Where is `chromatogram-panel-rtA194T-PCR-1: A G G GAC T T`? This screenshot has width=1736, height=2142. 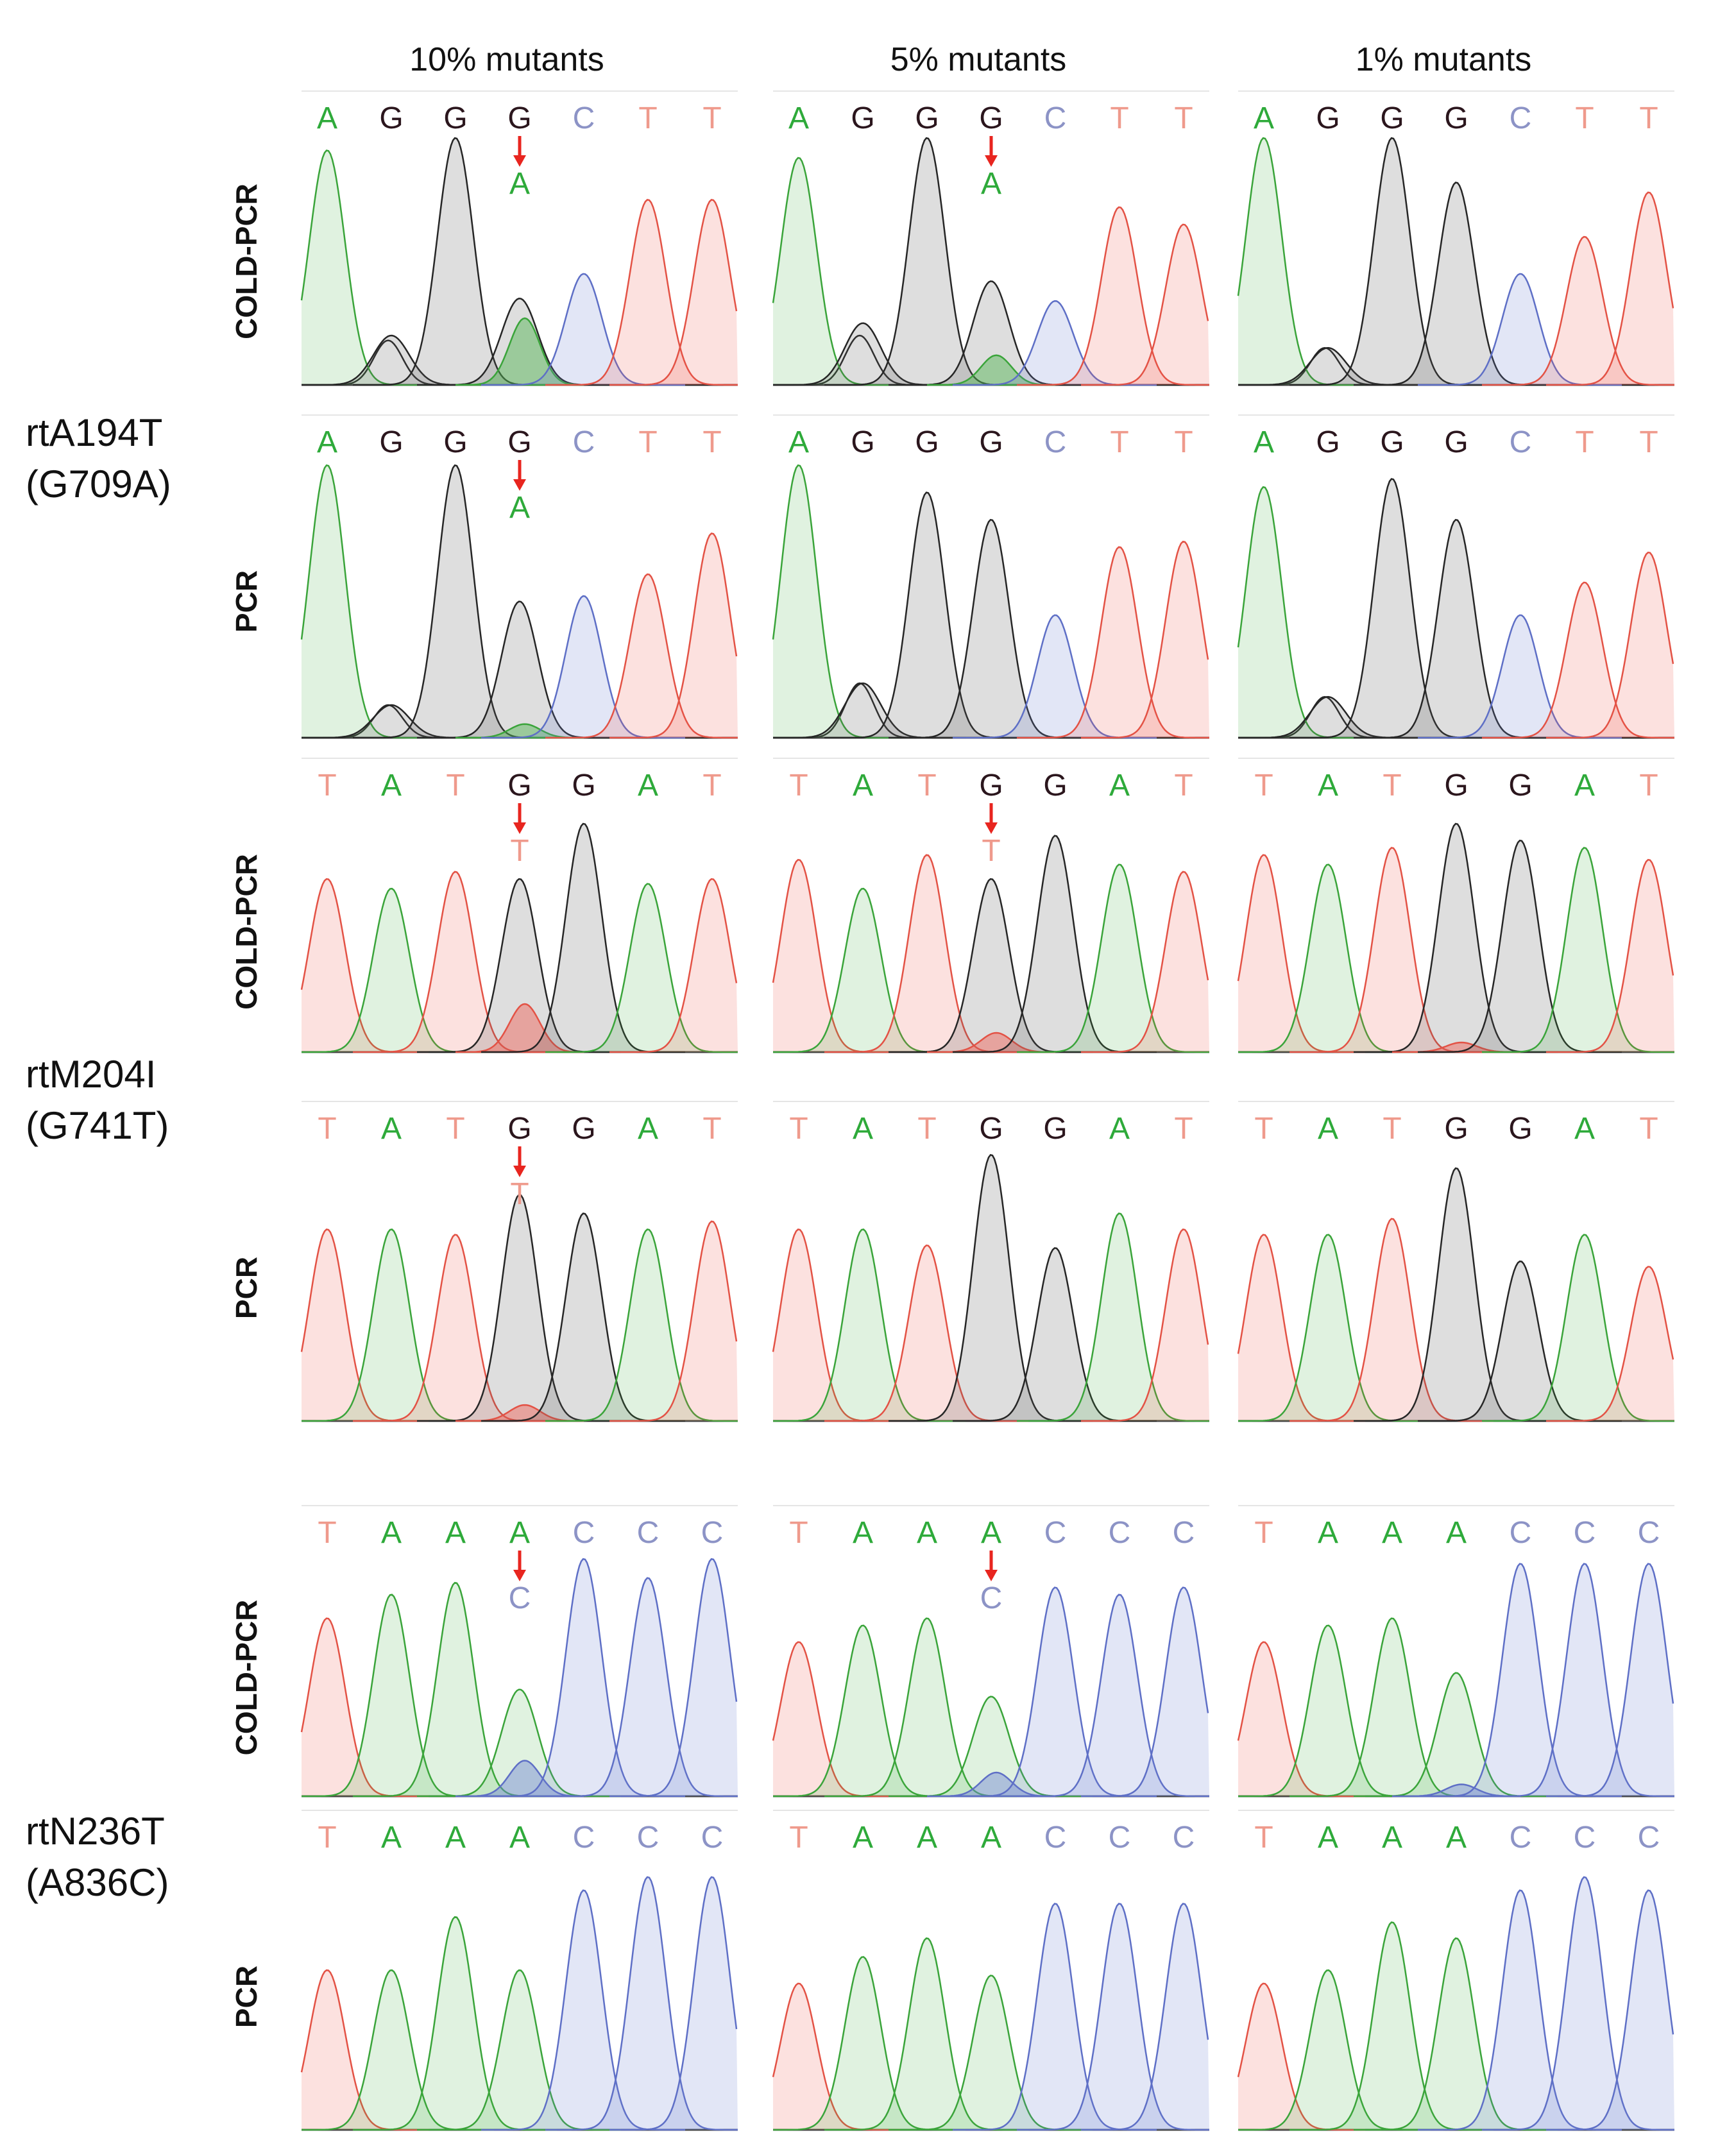 chromatogram-panel-rtA194T-PCR-1: A G G GAC T T is located at coordinates (519, 576).